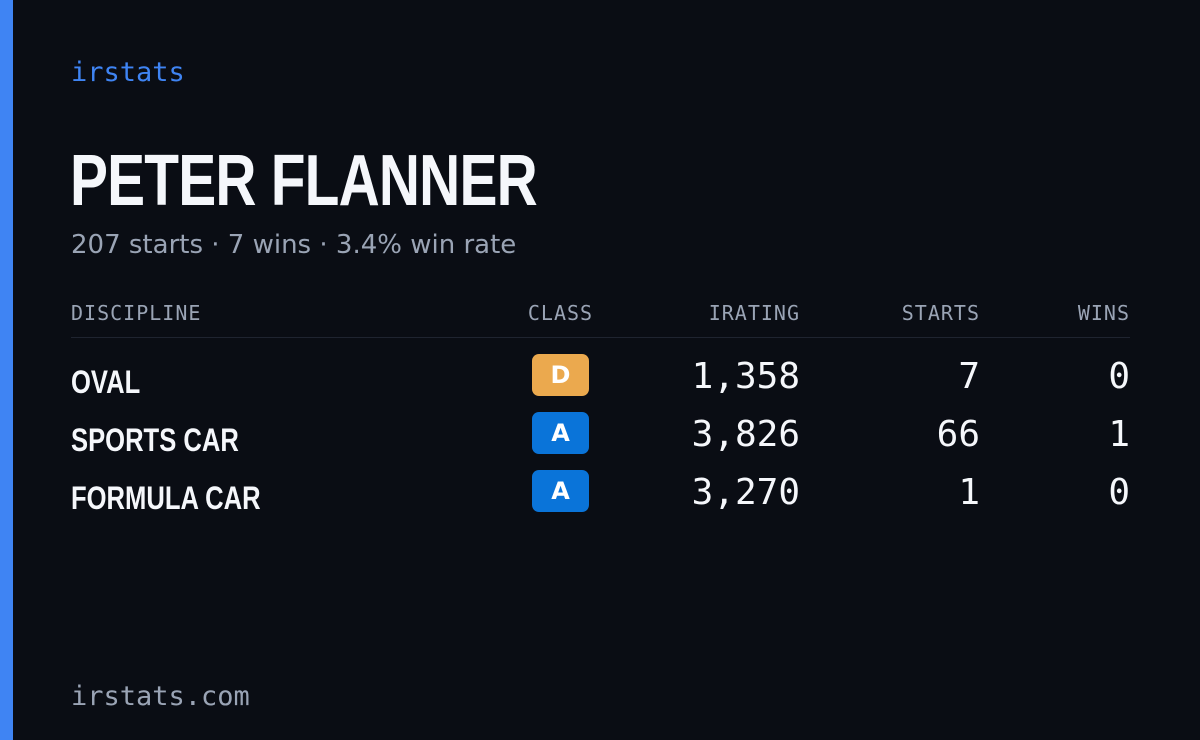 This screenshot has height=740, width=1200. Describe the element at coordinates (600, 499) in the screenshot. I see `table-row-formula-car: FORMULA CAR A 3,270 1 0` at that location.